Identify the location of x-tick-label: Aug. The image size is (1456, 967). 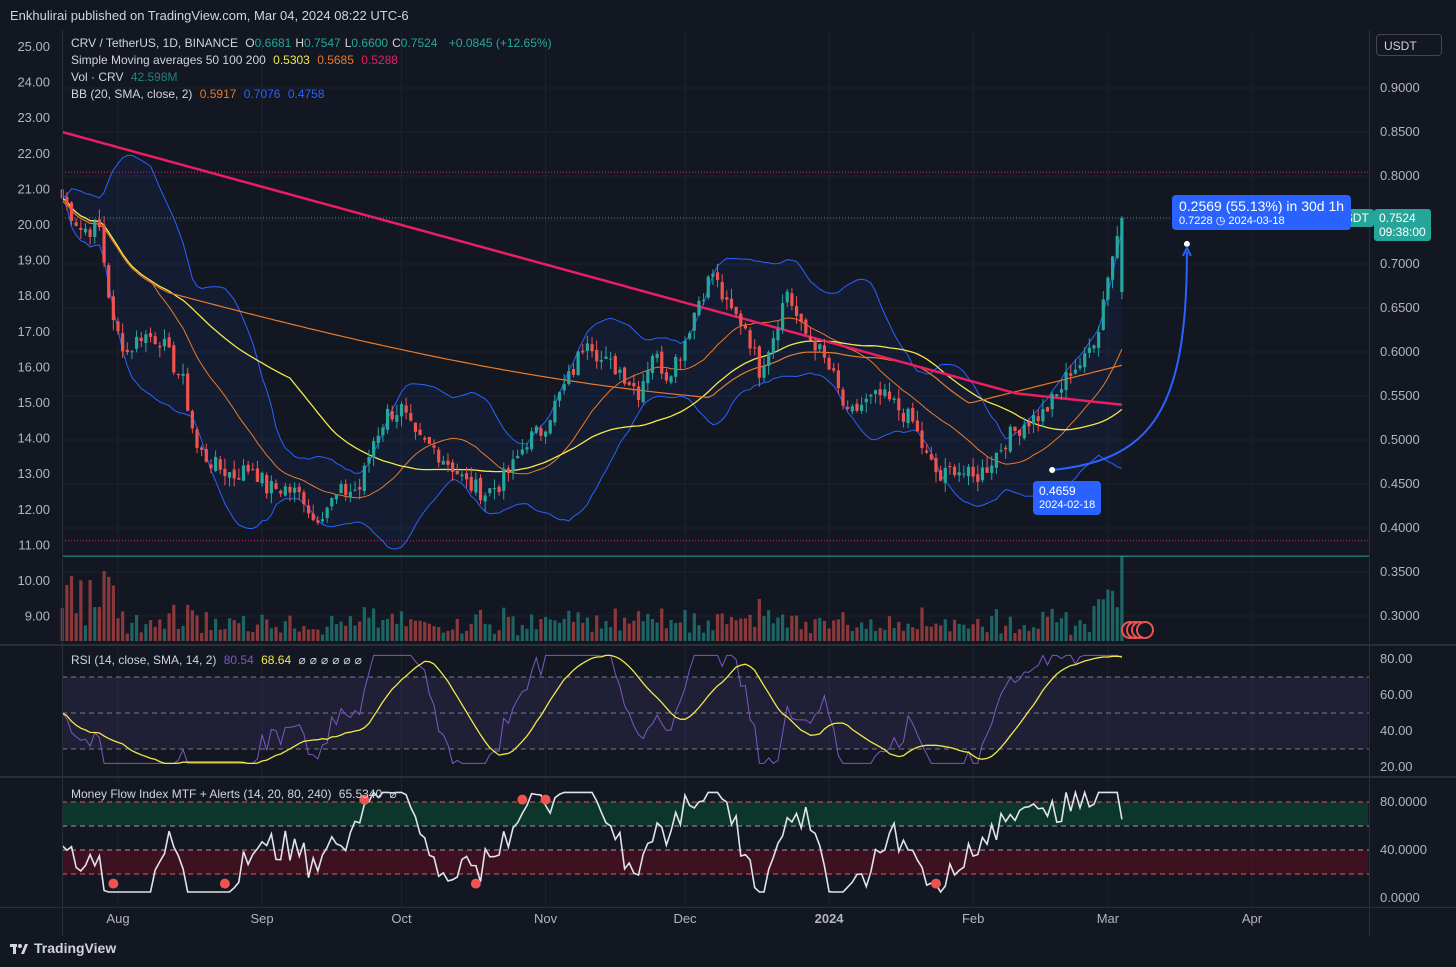
(117, 918).